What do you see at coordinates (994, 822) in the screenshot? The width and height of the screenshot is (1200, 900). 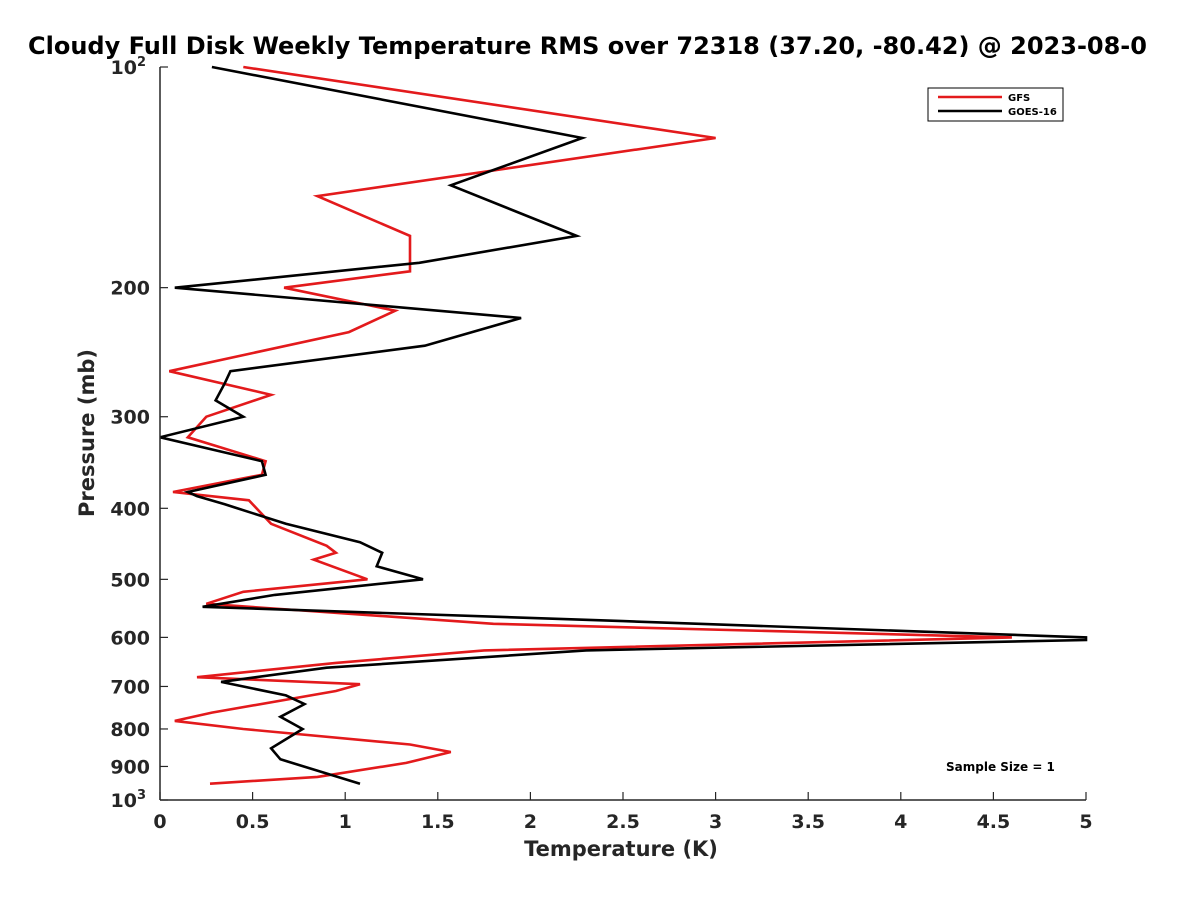 I see `x-tick-label: 4.5` at bounding box center [994, 822].